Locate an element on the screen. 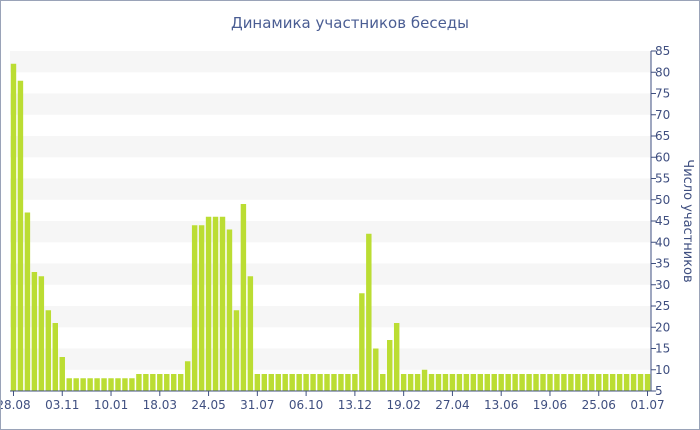 Image resolution: width=700 pixels, height=430 pixels. y-tick-label: 20 is located at coordinates (662, 327).